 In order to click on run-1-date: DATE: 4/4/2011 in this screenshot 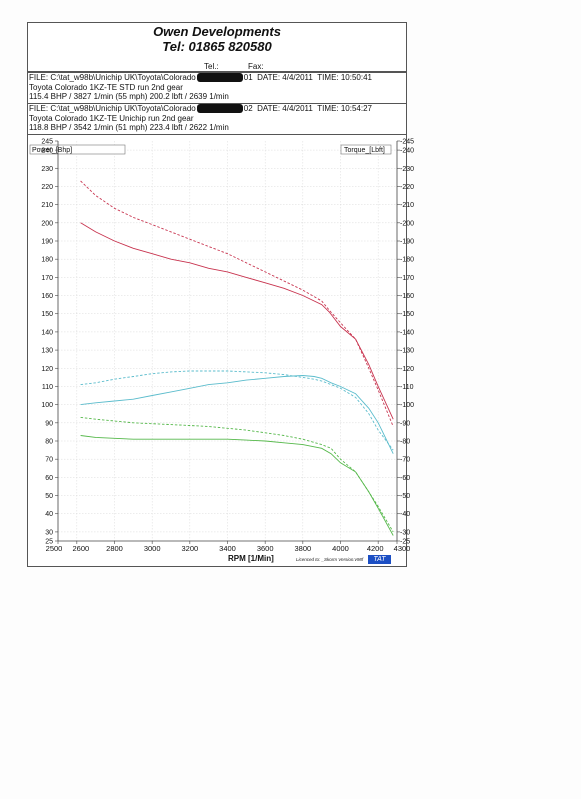, I will do `click(285, 77)`.